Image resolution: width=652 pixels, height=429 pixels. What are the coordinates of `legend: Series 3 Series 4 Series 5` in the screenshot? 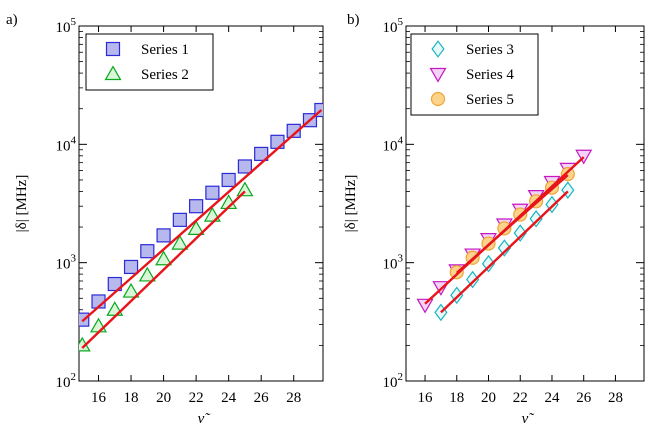 It's located at (474, 74).